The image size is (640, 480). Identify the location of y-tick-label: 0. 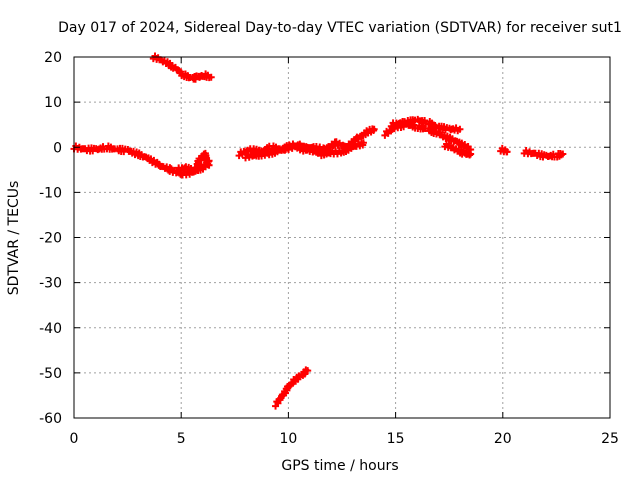
(57, 148).